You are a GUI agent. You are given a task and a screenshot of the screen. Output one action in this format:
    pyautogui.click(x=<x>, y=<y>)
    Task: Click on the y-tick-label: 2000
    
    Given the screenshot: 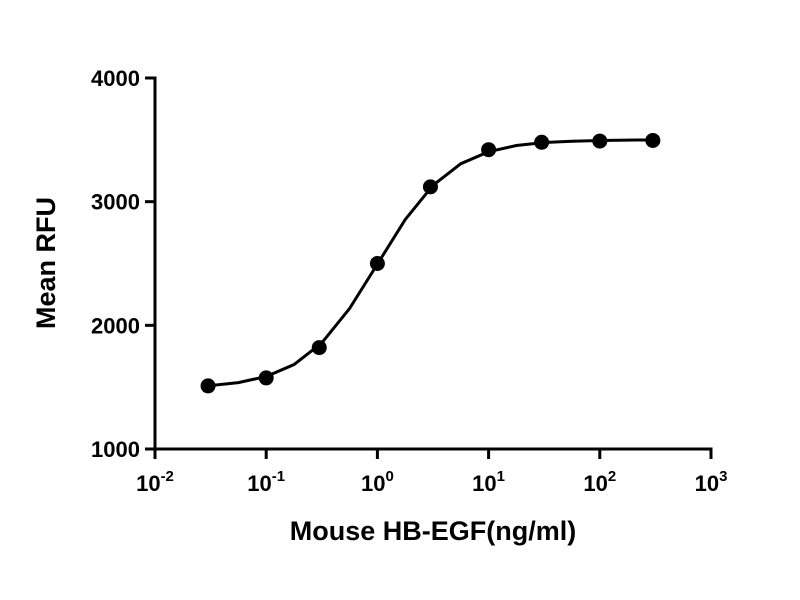 What is the action you would take?
    pyautogui.click(x=115, y=325)
    